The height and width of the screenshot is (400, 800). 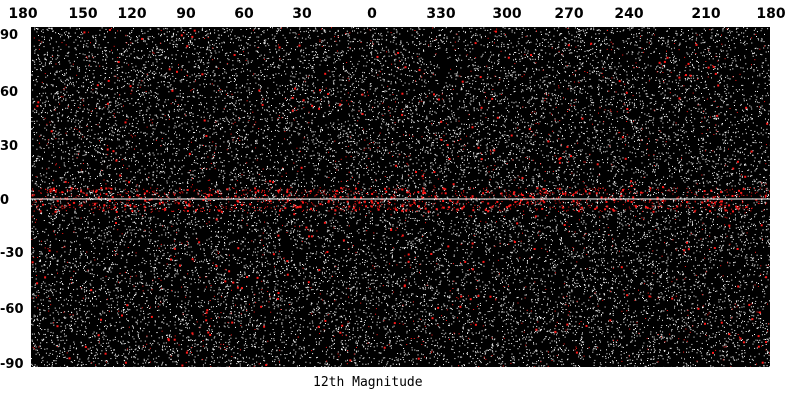 I want to click on longitude-label: 90, so click(x=185, y=14).